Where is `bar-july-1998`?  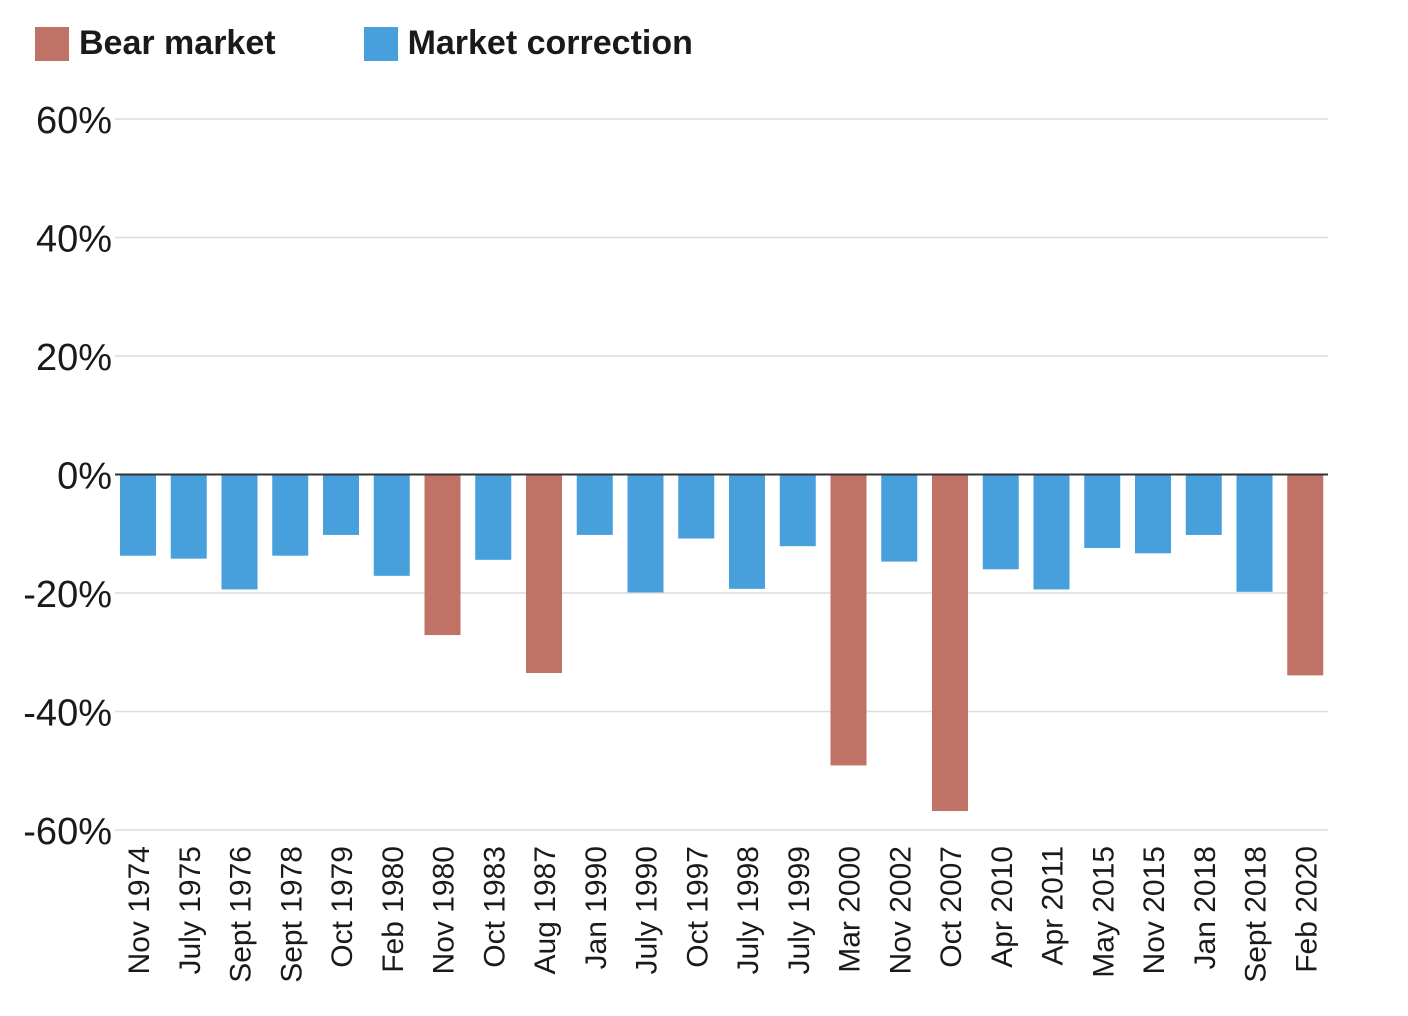 bar-july-1998 is located at coordinates (747, 531).